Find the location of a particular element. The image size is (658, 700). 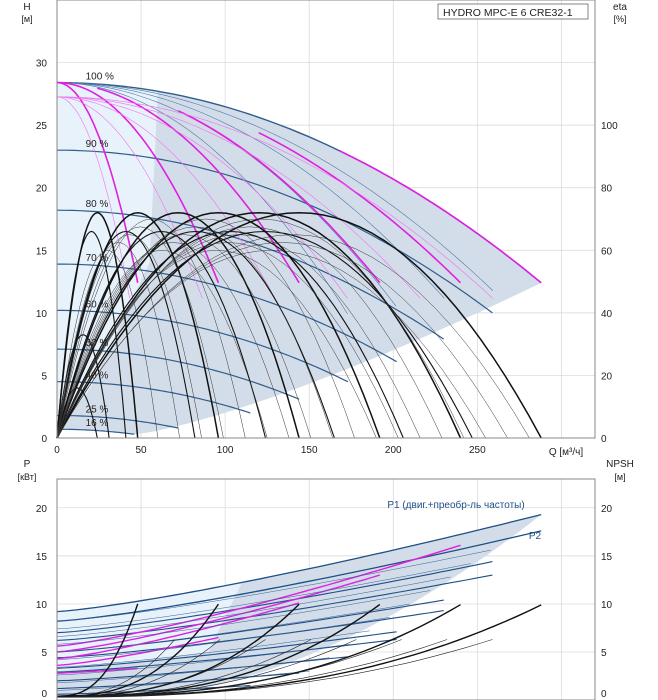

top-y2-axis-label: eta is located at coordinates (620, 7).